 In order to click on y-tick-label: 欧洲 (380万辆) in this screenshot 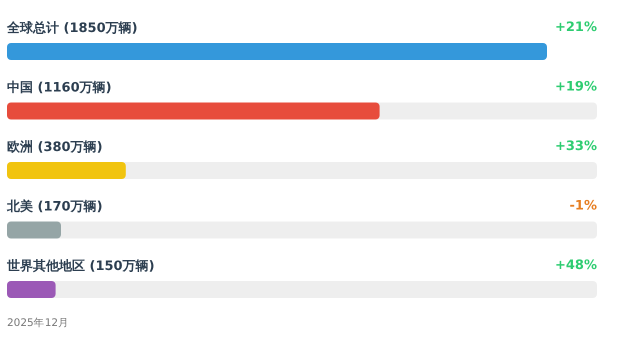, I will do `click(55, 147)`.